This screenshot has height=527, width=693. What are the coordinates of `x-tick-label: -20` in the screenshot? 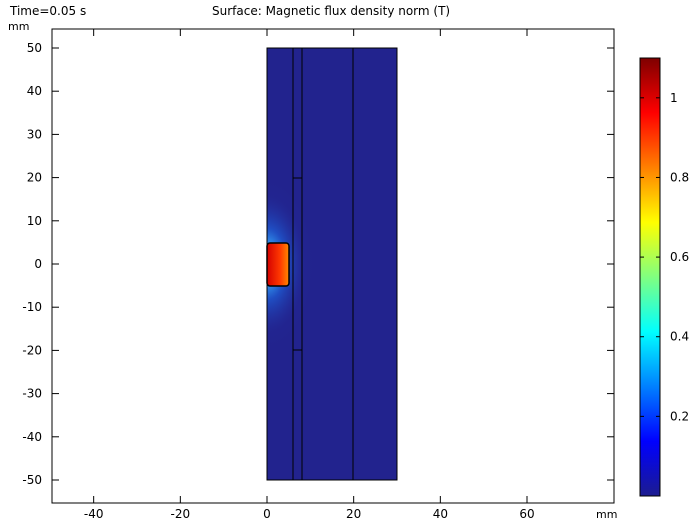 It's located at (181, 514).